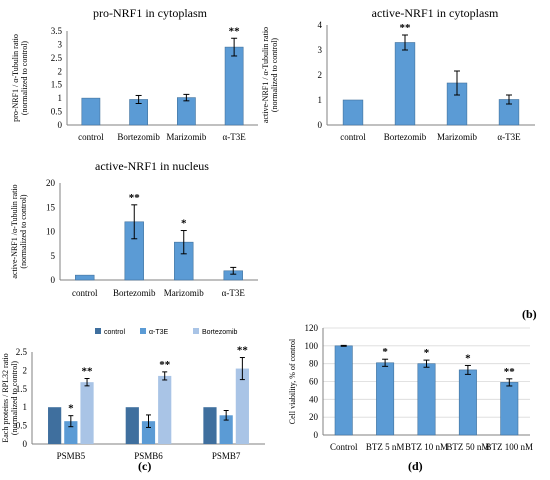 Image resolution: width=550 pixels, height=480 pixels. What do you see at coordinates (220, 332) in the screenshot?
I see `legend-label: Bortezomib` at bounding box center [220, 332].